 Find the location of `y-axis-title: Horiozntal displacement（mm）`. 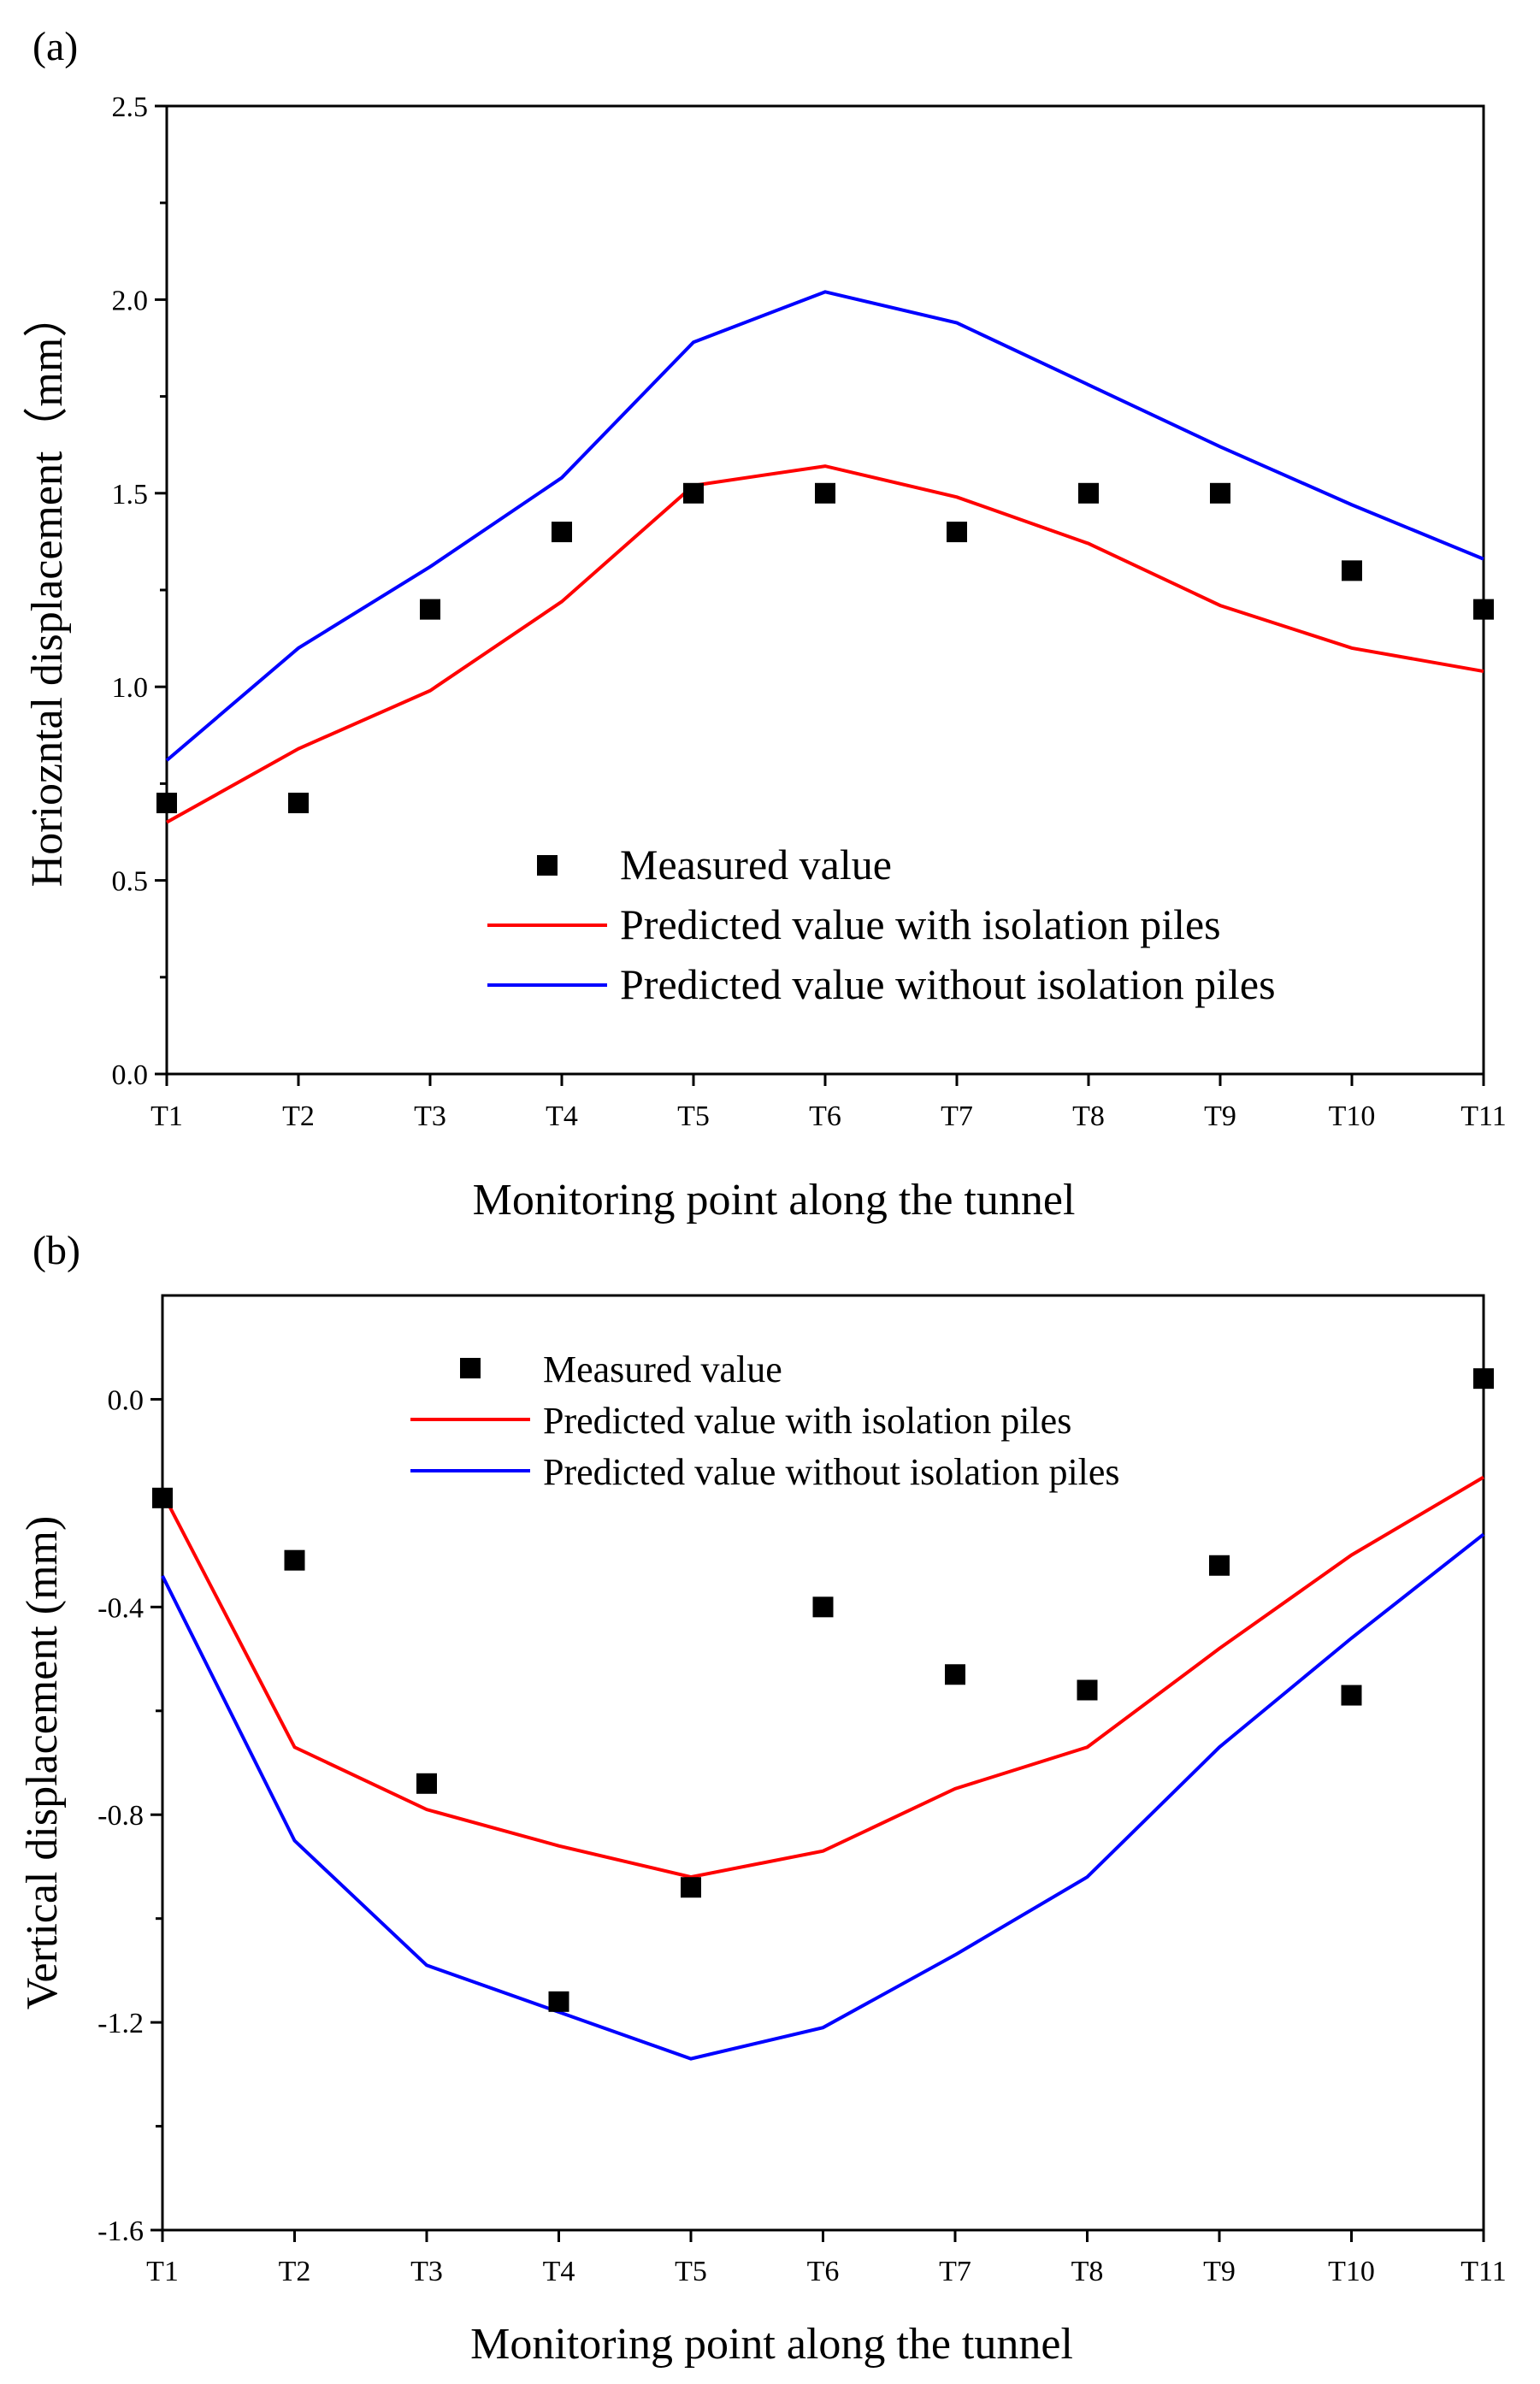

y-axis-title: Horiozntal displacement（mm） is located at coordinates (48, 590).